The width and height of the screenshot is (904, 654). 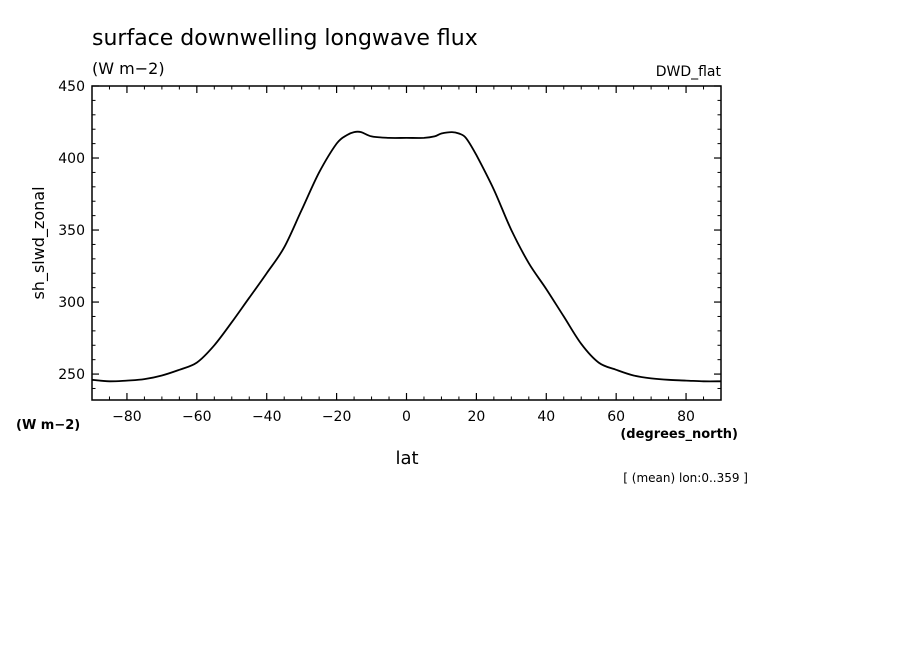 What do you see at coordinates (127, 417) in the screenshot?
I see `x-tick-label: −80` at bounding box center [127, 417].